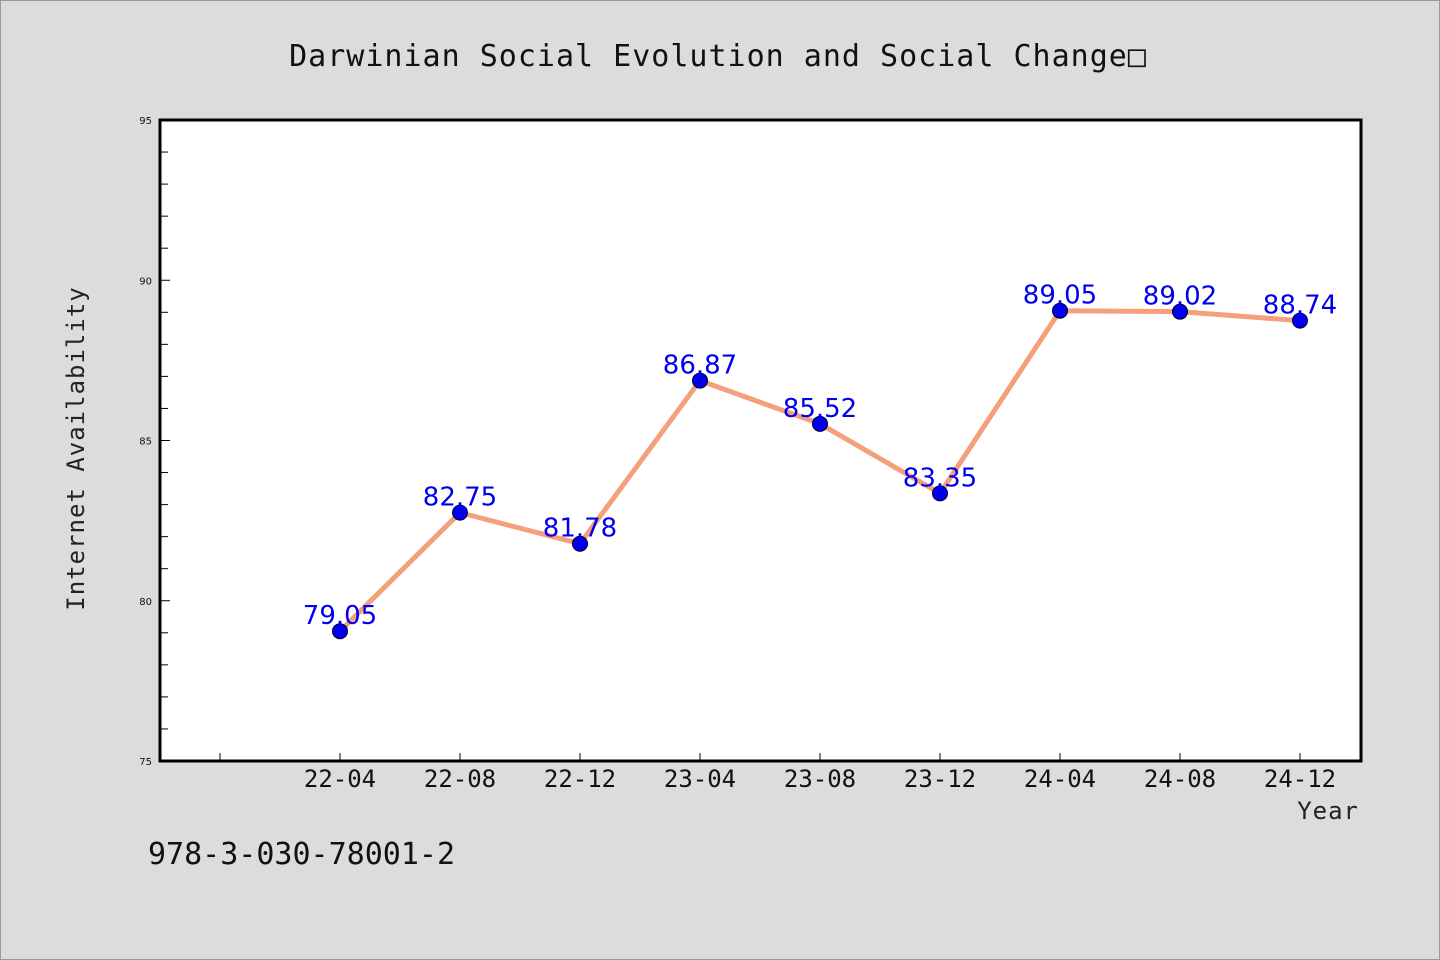 This screenshot has width=1440, height=960. I want to click on y-axis-ticks: 75 80 85 90 95, so click(154, 442).